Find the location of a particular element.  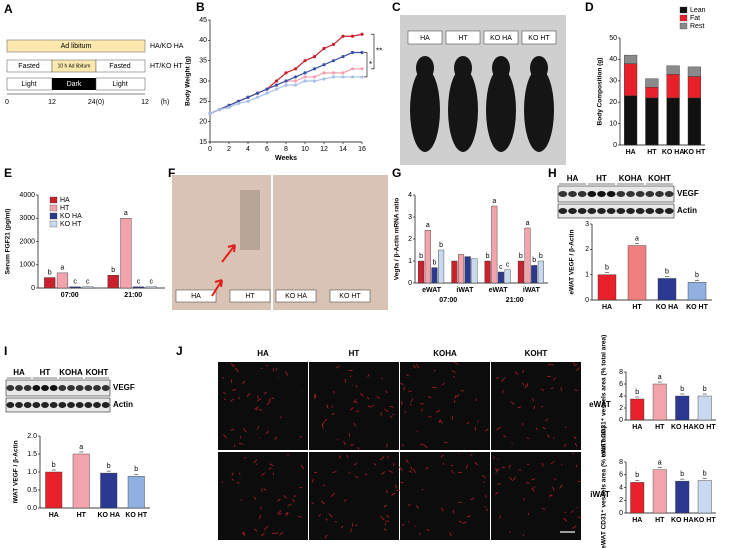

x-tick-label: KO HT is located at coordinates (705, 427).